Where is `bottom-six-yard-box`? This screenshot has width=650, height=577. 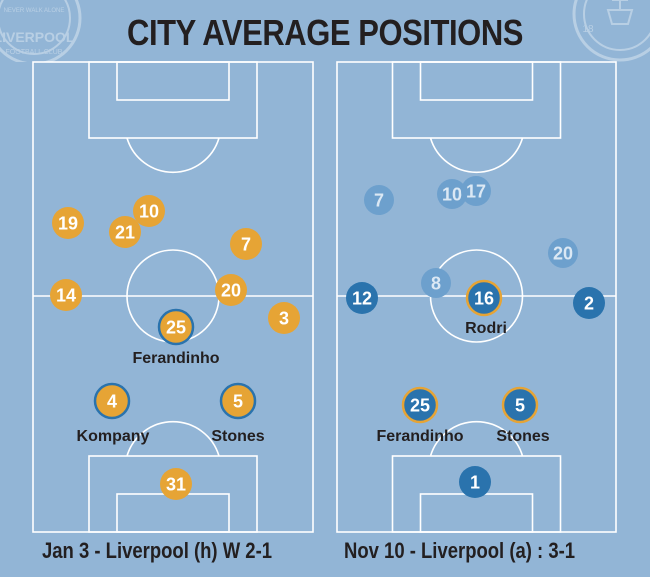 bottom-six-yard-box is located at coordinates (476, 513).